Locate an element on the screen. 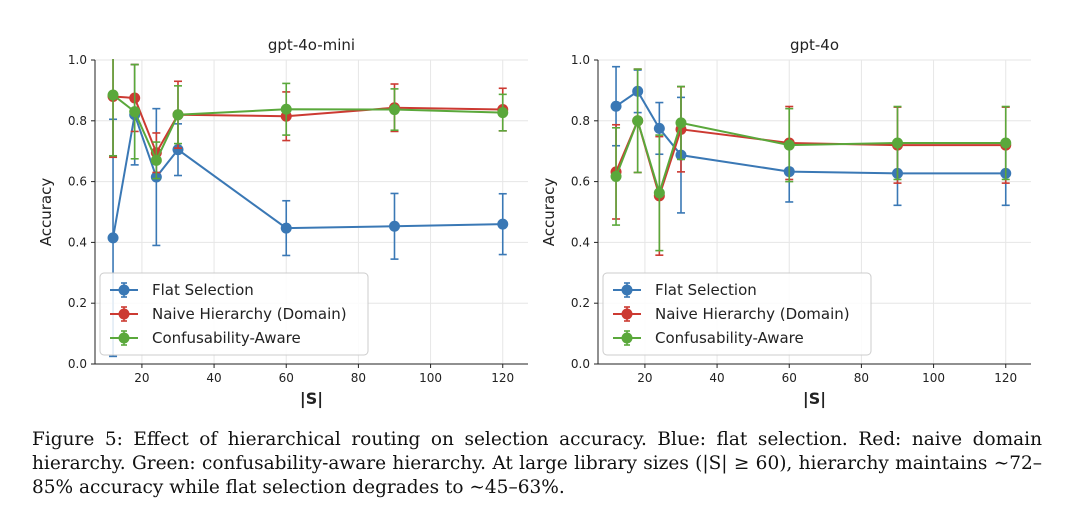  chart-title: gpt-4o-mini is located at coordinates (311, 45).